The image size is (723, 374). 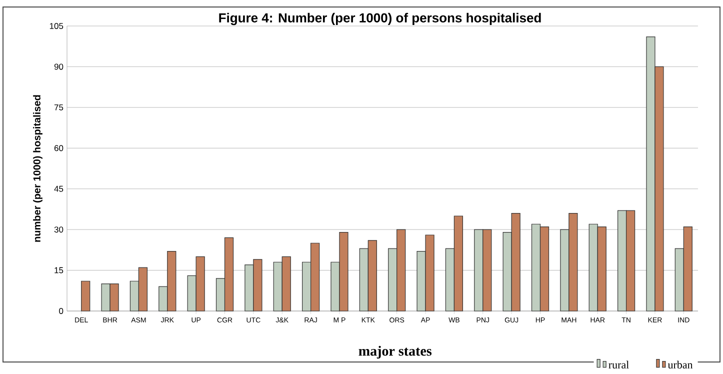 What do you see at coordinates (59, 67) in the screenshot?
I see `y-tick-label: 90` at bounding box center [59, 67].